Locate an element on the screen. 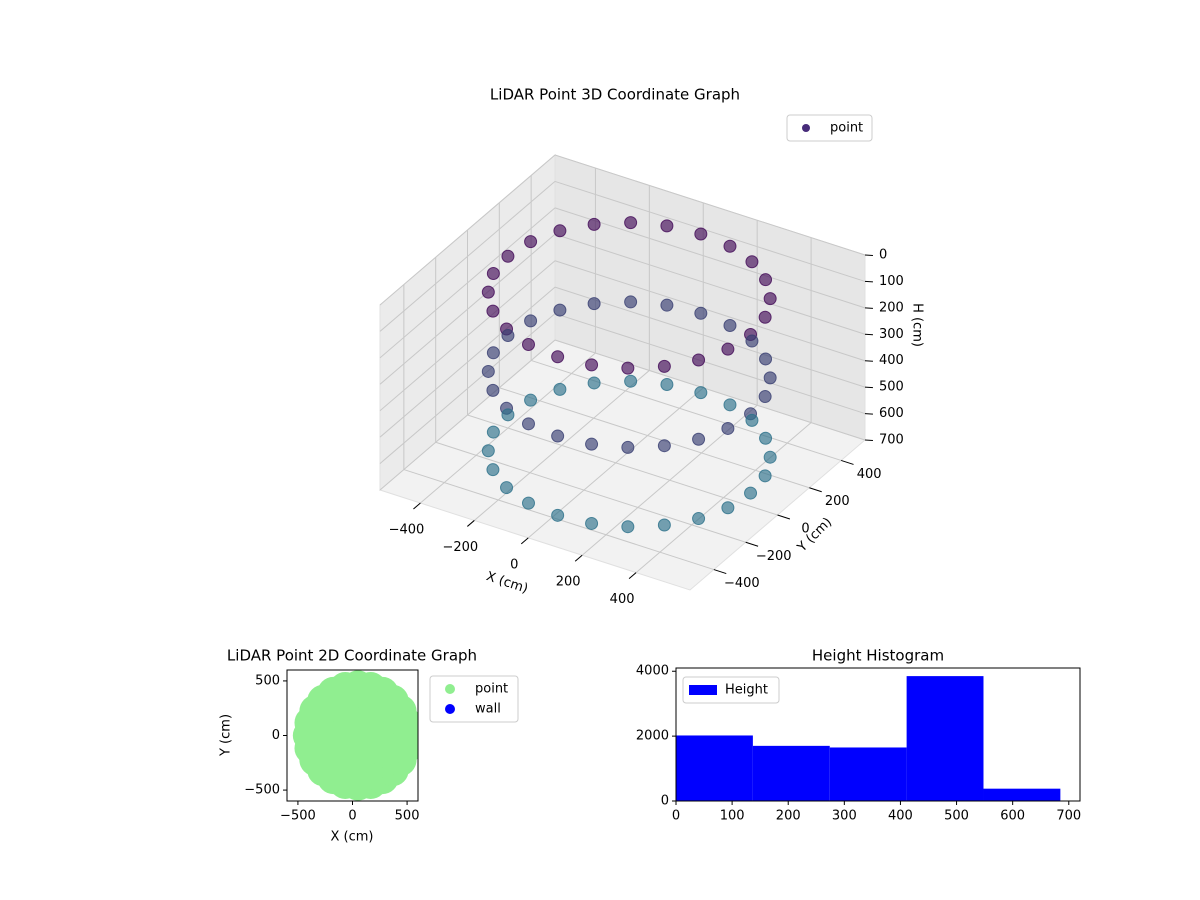 The width and height of the screenshot is (1200, 900). z-tick-label: 600 is located at coordinates (891, 413).